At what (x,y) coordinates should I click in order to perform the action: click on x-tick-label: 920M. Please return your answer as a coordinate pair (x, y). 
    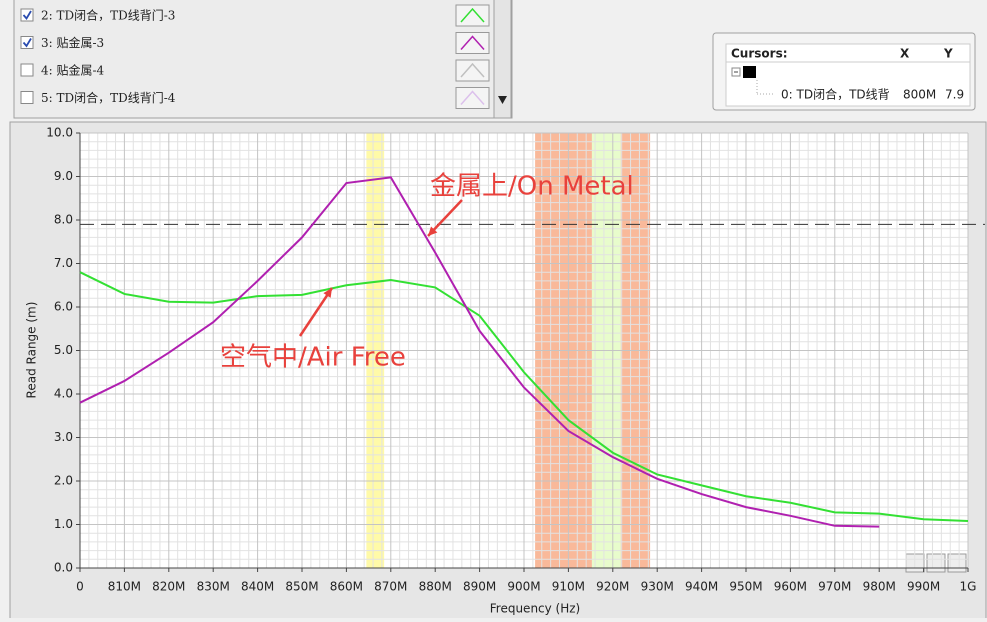
    Looking at the image, I should click on (612, 587).